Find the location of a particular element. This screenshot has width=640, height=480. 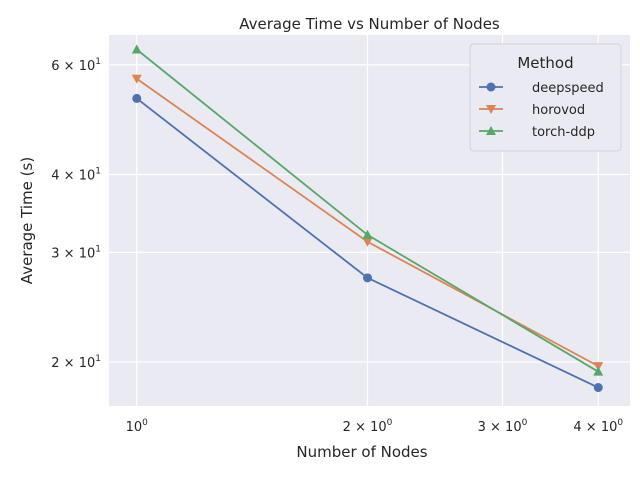

legend-box is located at coordinates (545, 97).